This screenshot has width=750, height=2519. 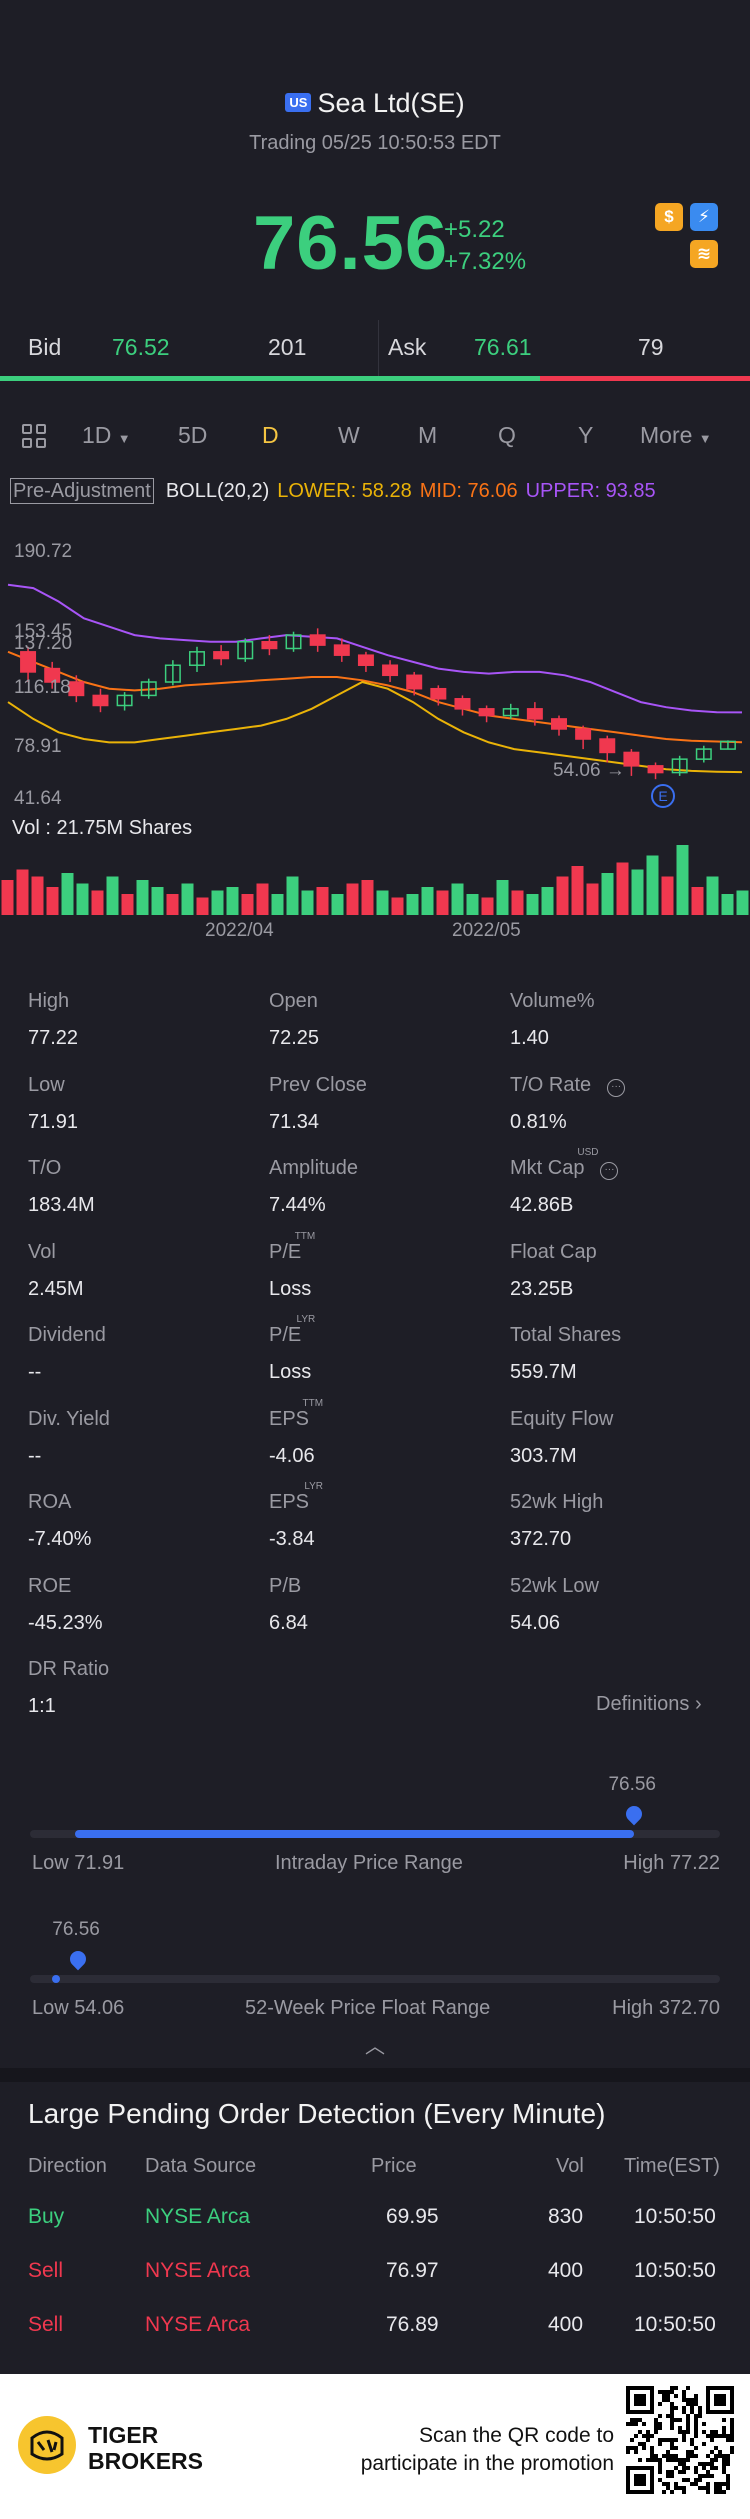 I want to click on stat-label: P/E TTM, so click(x=292, y=1247).